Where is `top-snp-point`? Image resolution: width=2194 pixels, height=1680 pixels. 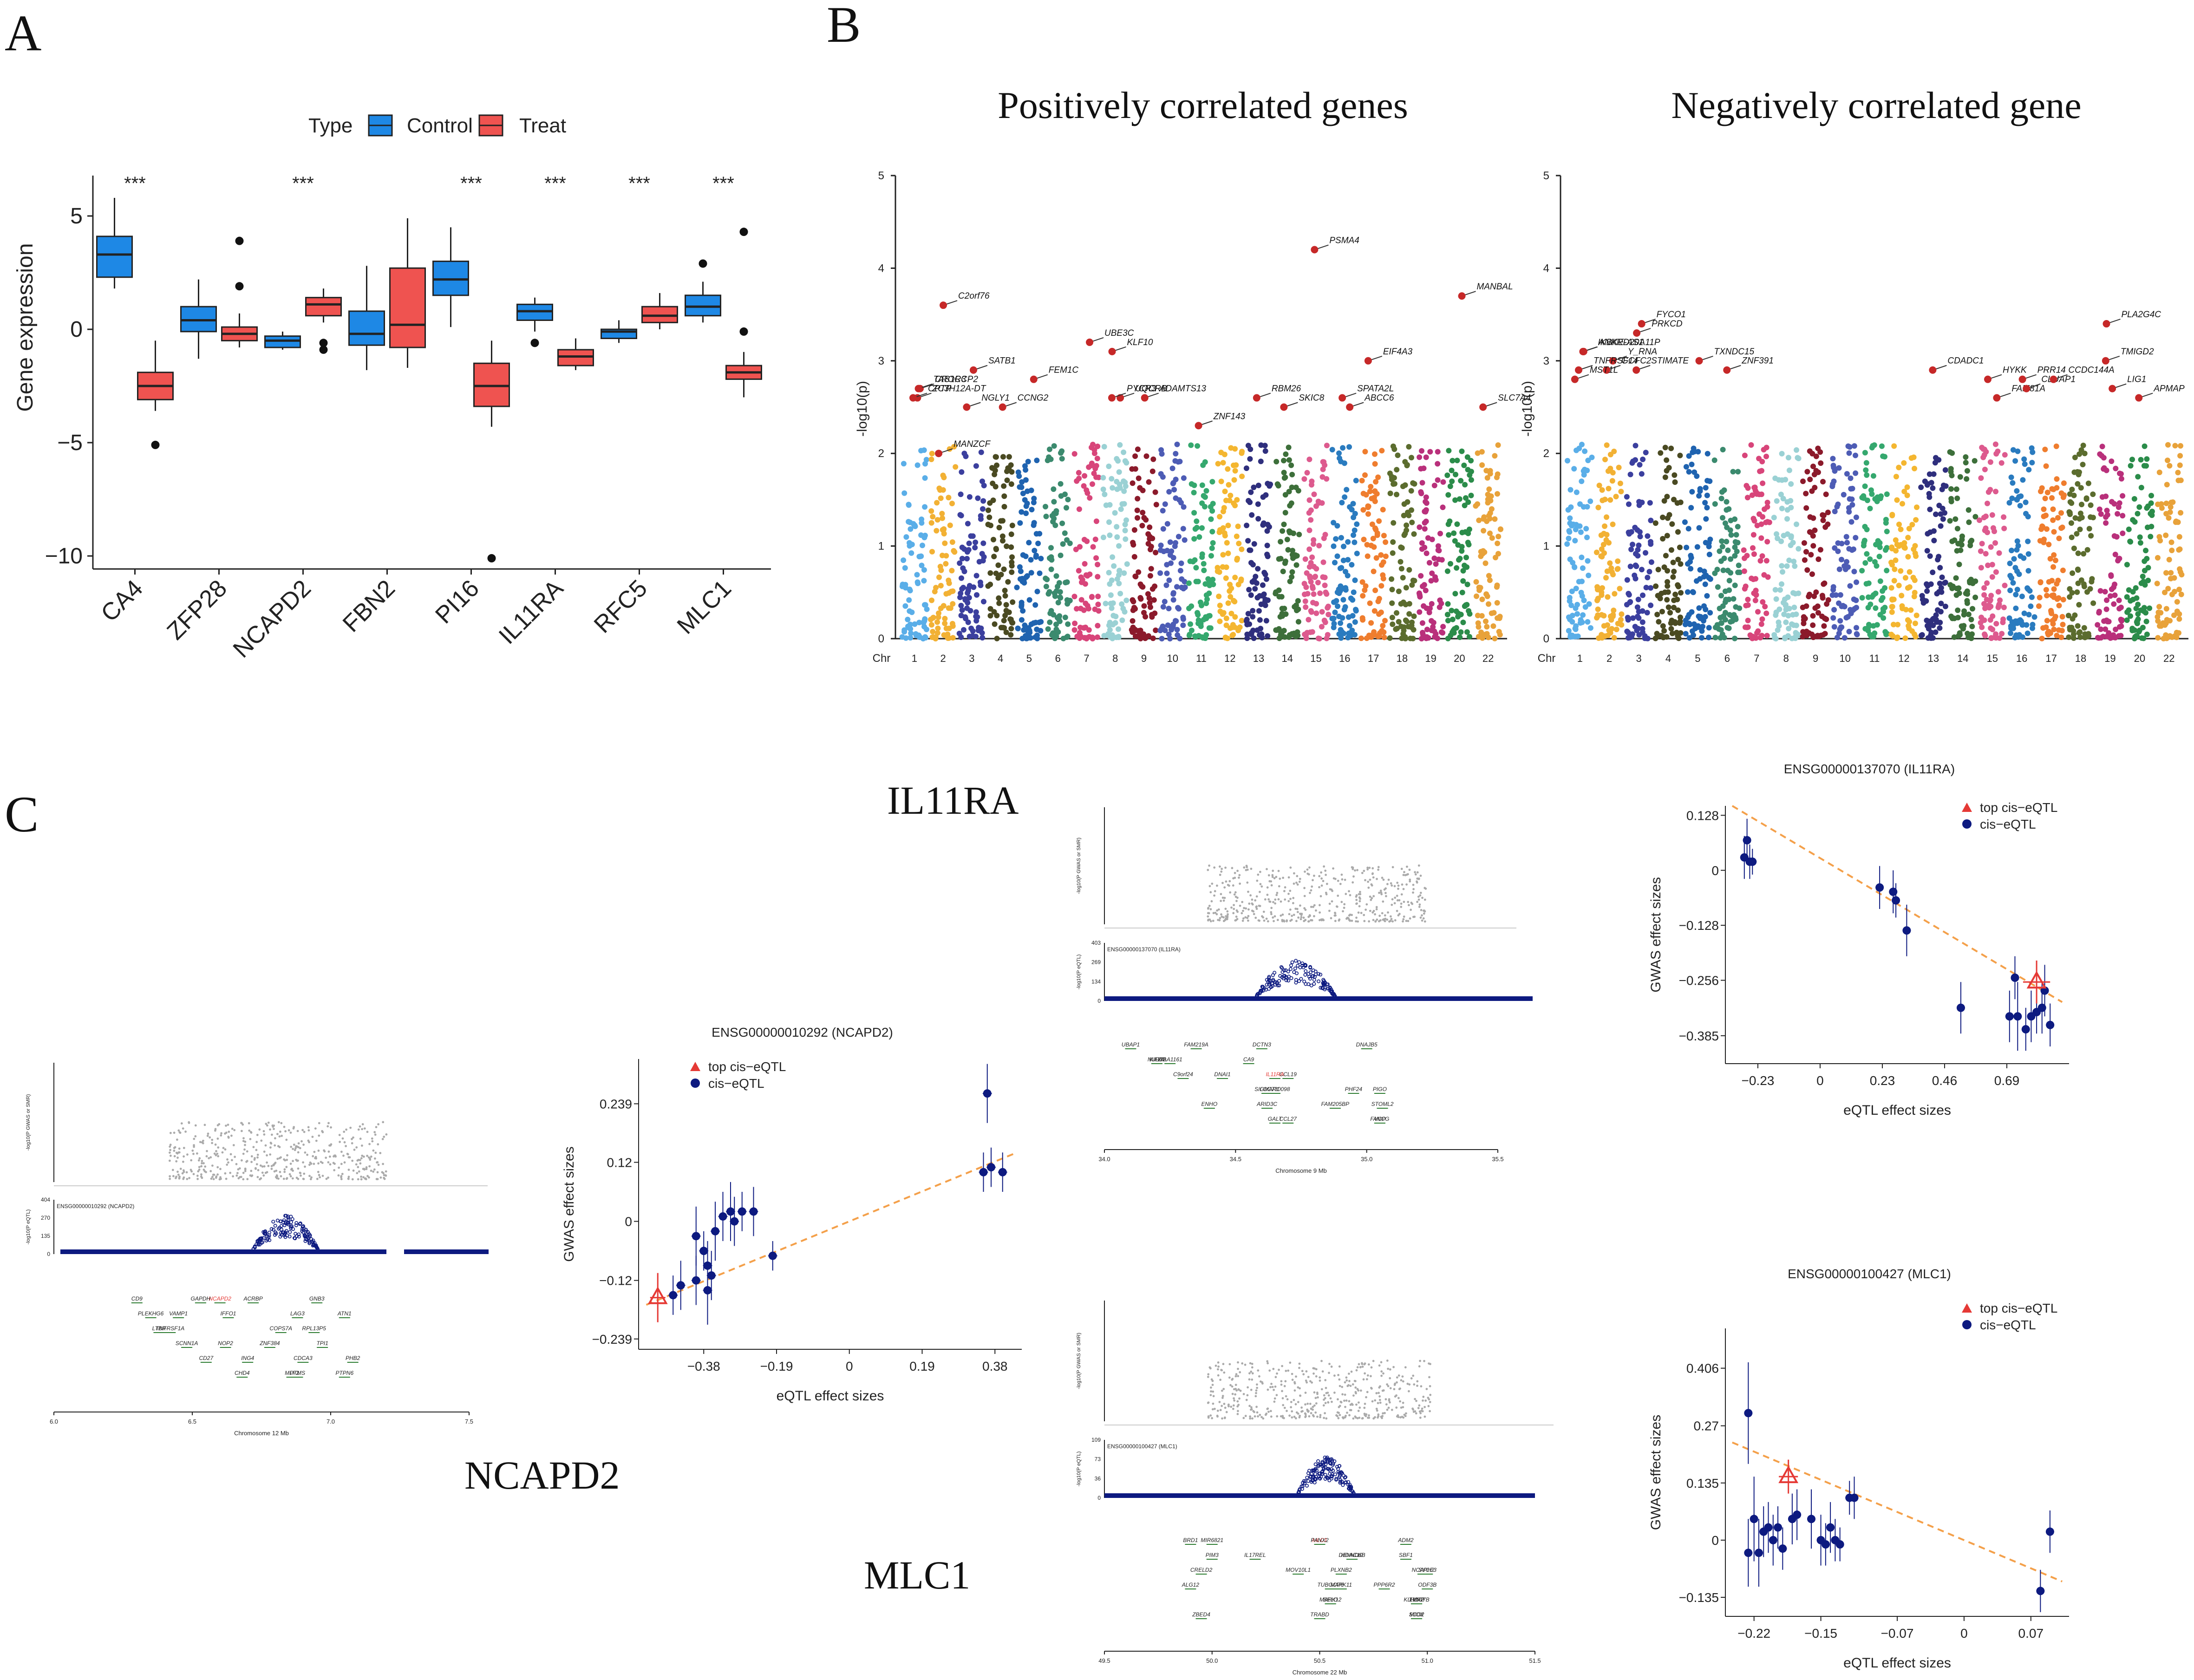 top-snp-point is located at coordinates (1090, 342).